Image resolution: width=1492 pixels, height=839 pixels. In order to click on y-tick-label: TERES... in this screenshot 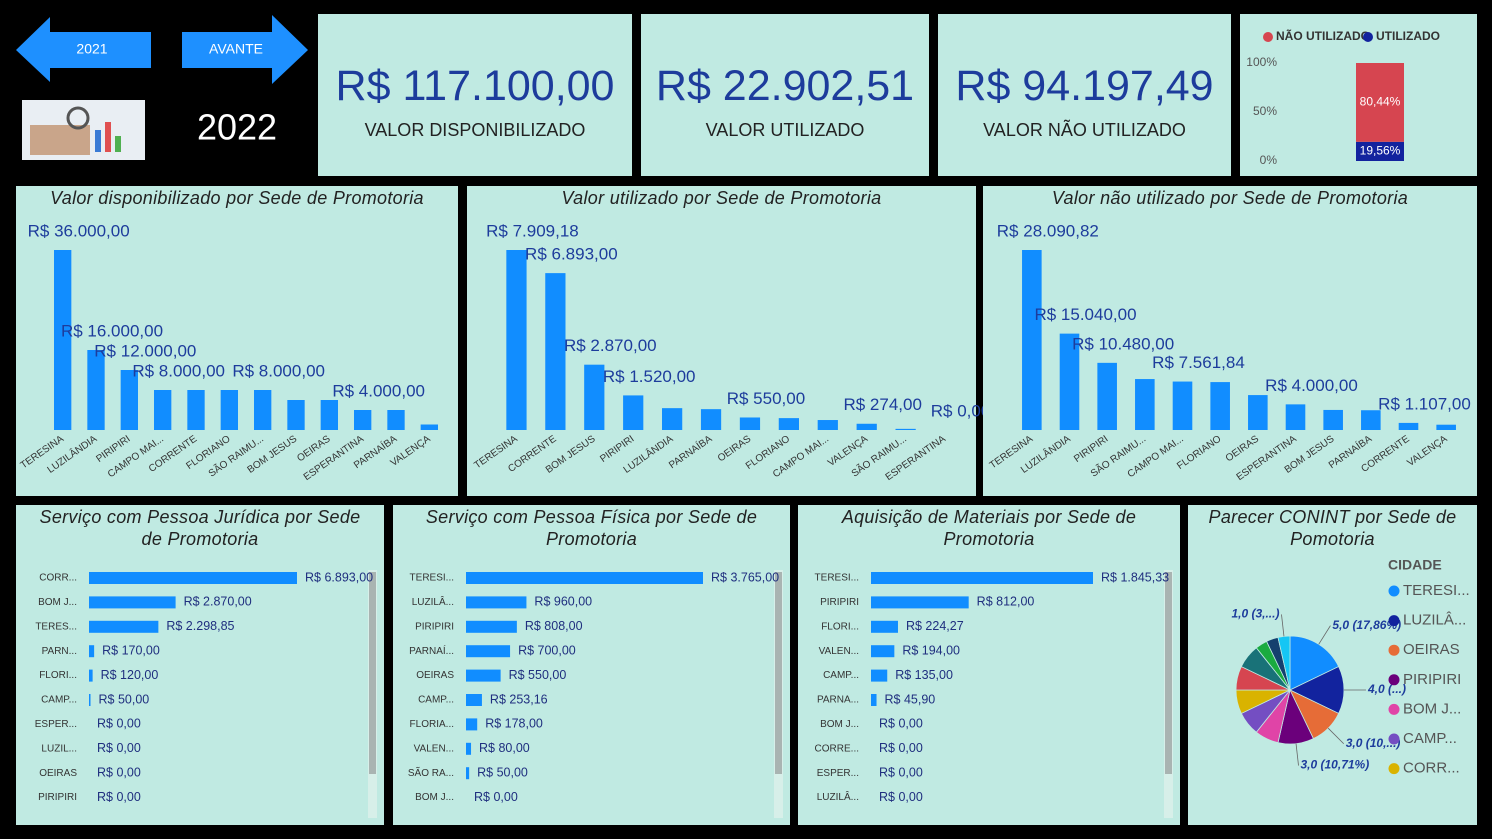, I will do `click(56, 626)`.